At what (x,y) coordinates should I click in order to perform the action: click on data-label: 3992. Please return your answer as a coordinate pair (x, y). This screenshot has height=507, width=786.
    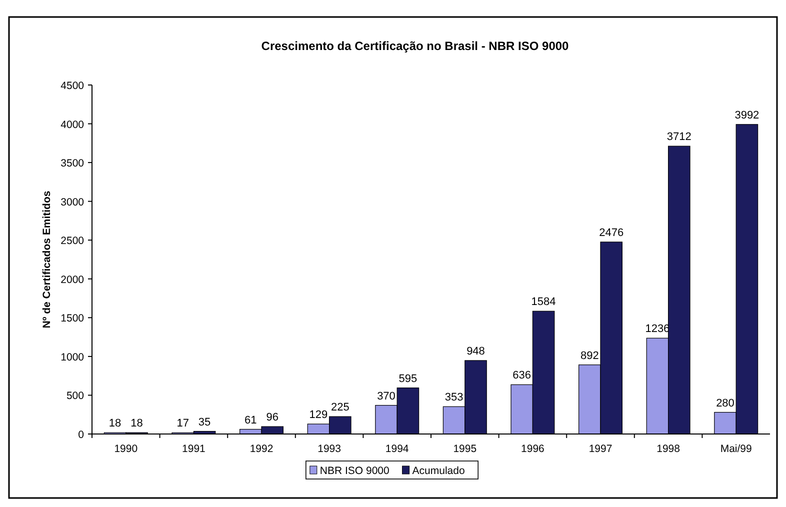
    Looking at the image, I should click on (747, 115).